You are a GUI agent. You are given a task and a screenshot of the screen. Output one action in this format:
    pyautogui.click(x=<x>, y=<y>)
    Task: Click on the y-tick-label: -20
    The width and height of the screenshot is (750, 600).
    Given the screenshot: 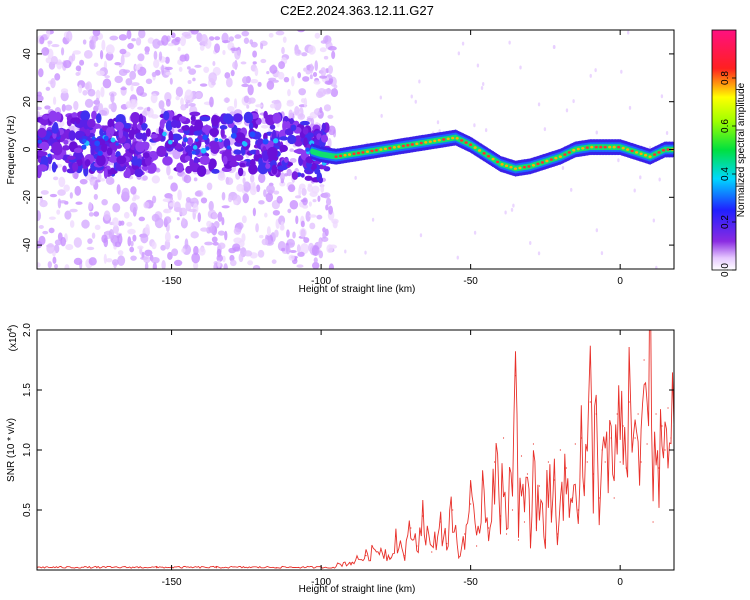 What is the action you would take?
    pyautogui.click(x=27, y=197)
    